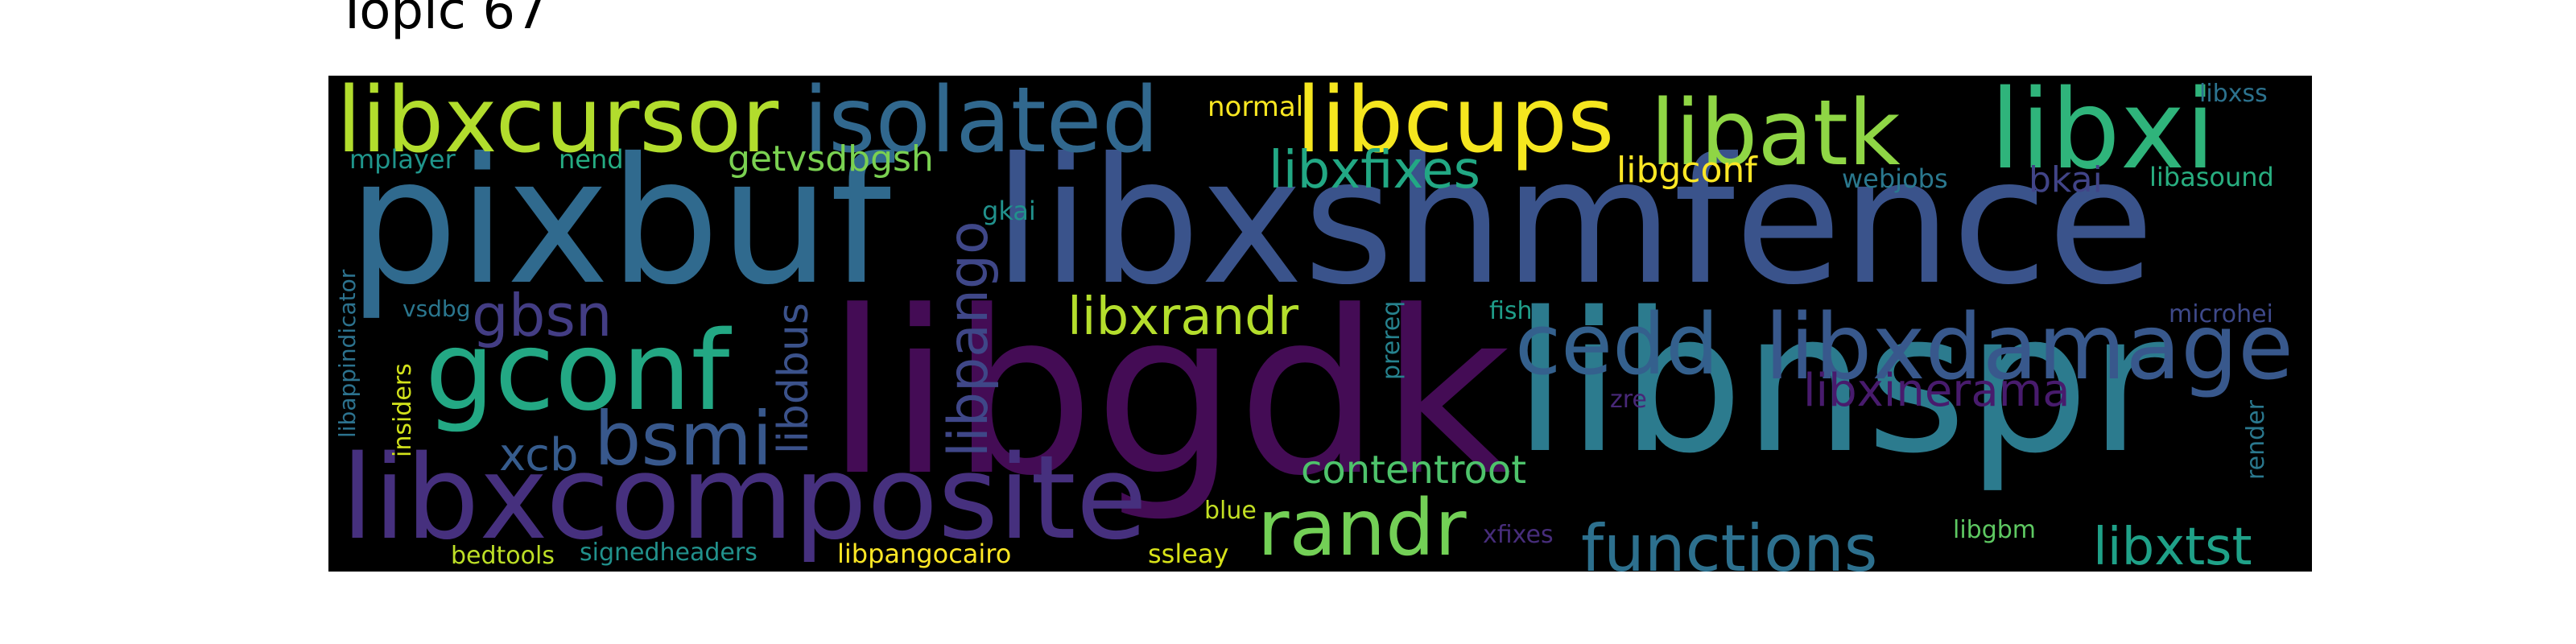 Image resolution: width=2576 pixels, height=644 pixels. What do you see at coordinates (2029, 347) in the screenshot?
I see `word-libxdamage: libxdamage` at bounding box center [2029, 347].